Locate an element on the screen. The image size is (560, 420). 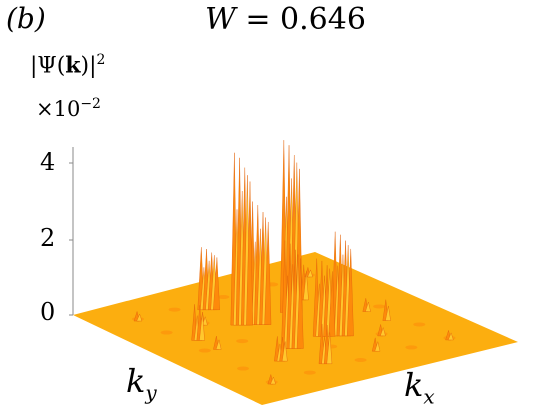
z-multiplier: ×10⁻² is located at coordinates (68, 108).